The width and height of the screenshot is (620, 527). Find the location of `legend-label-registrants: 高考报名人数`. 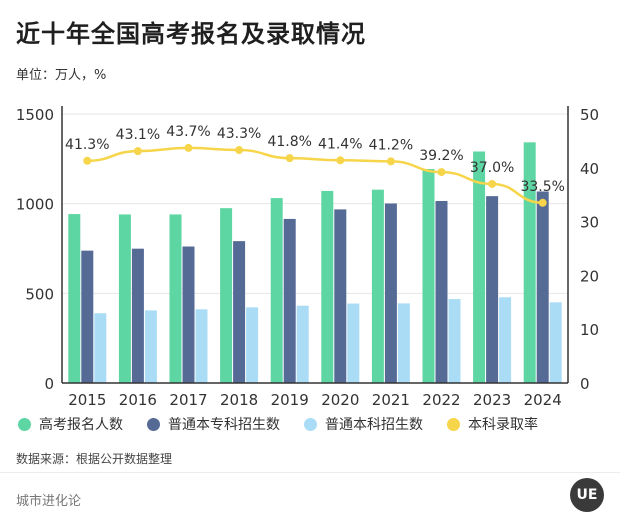

legend-label-registrants: 高考报名人数 is located at coordinates (81, 425).